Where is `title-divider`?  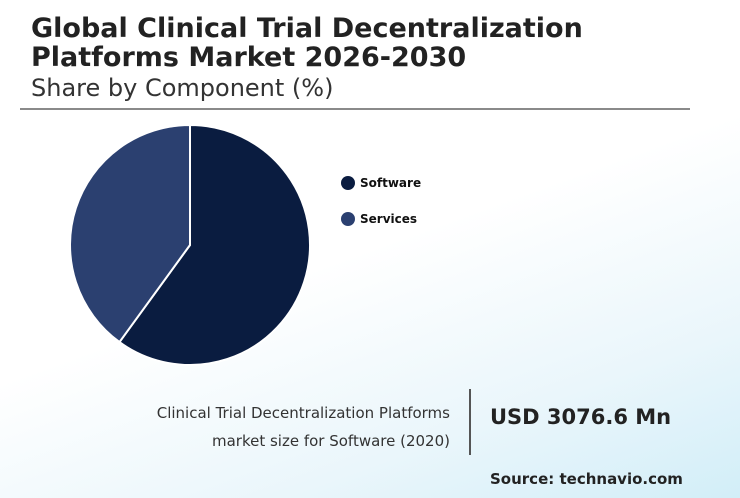
title-divider is located at coordinates (355, 109).